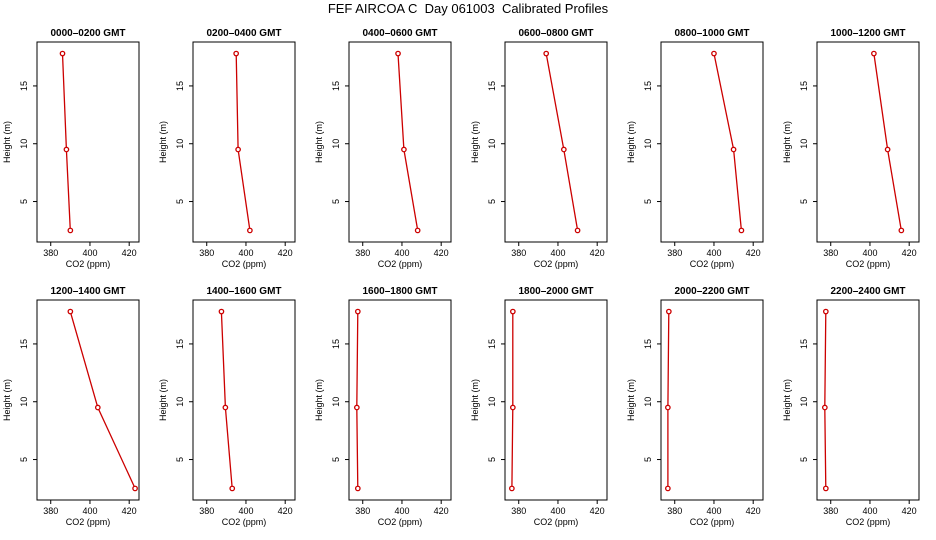 The height and width of the screenshot is (540, 936). Describe the element at coordinates (867, 33) in the screenshot. I see `panel-title: 1000–1200 GMT` at that location.